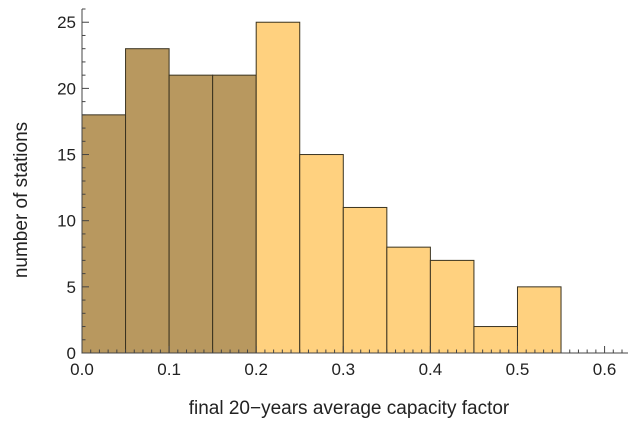 The height and width of the screenshot is (422, 633). What do you see at coordinates (66, 22) in the screenshot?
I see `y-tick-label: 25` at bounding box center [66, 22].